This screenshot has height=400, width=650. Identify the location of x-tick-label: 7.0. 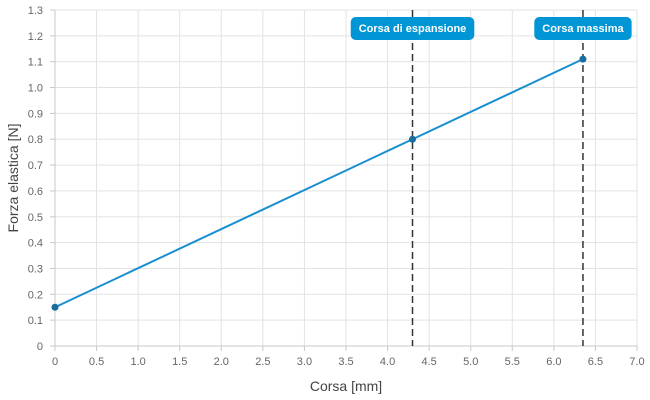
(636, 362).